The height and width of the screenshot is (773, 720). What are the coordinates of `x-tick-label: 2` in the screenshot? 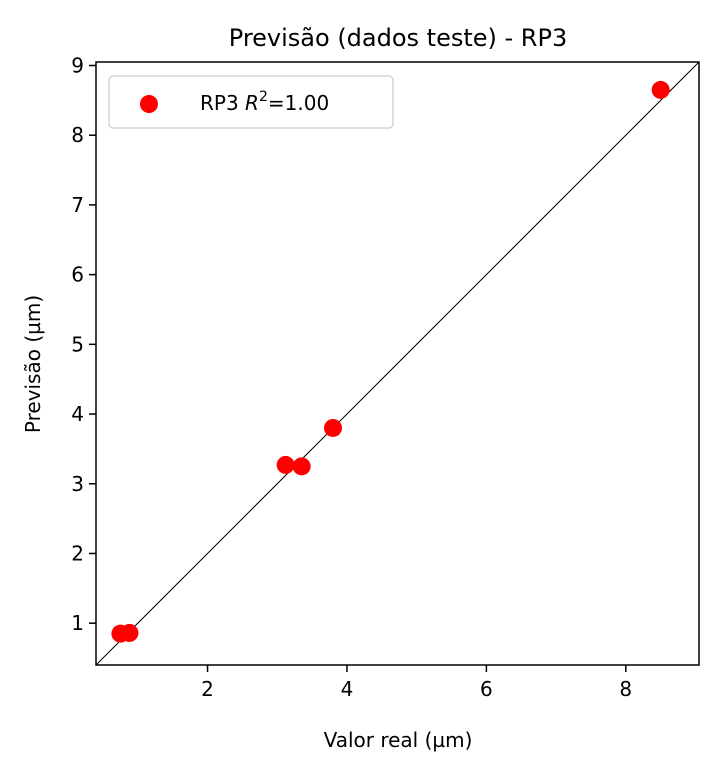 It's located at (207, 689).